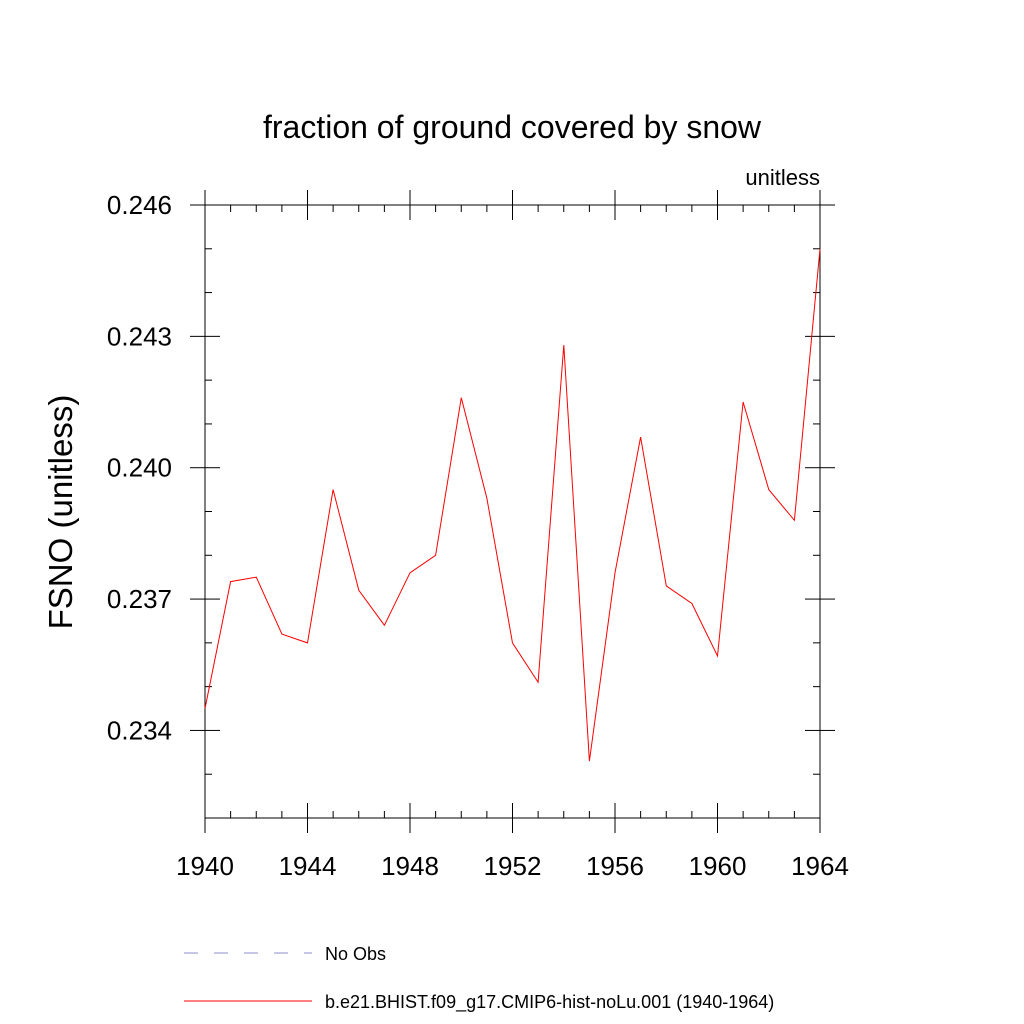  What do you see at coordinates (60, 512) in the screenshot?
I see `y-axis-label: FSNO (unitless)` at bounding box center [60, 512].